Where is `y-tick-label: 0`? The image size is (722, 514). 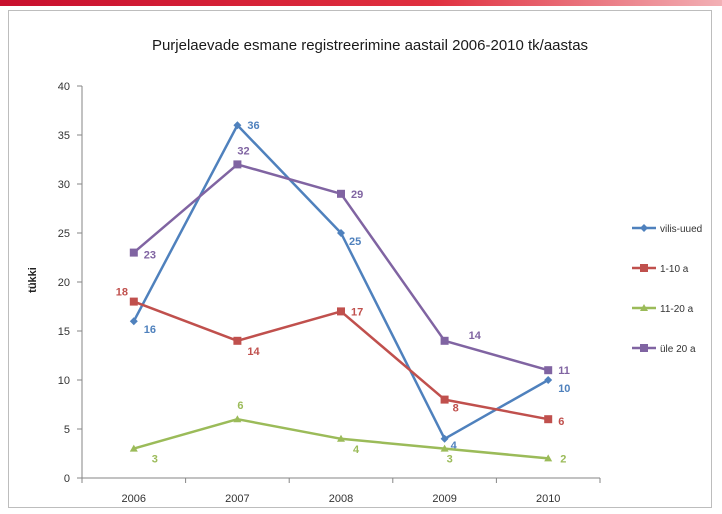
y-tick-label: 0 is located at coordinates (67, 479).